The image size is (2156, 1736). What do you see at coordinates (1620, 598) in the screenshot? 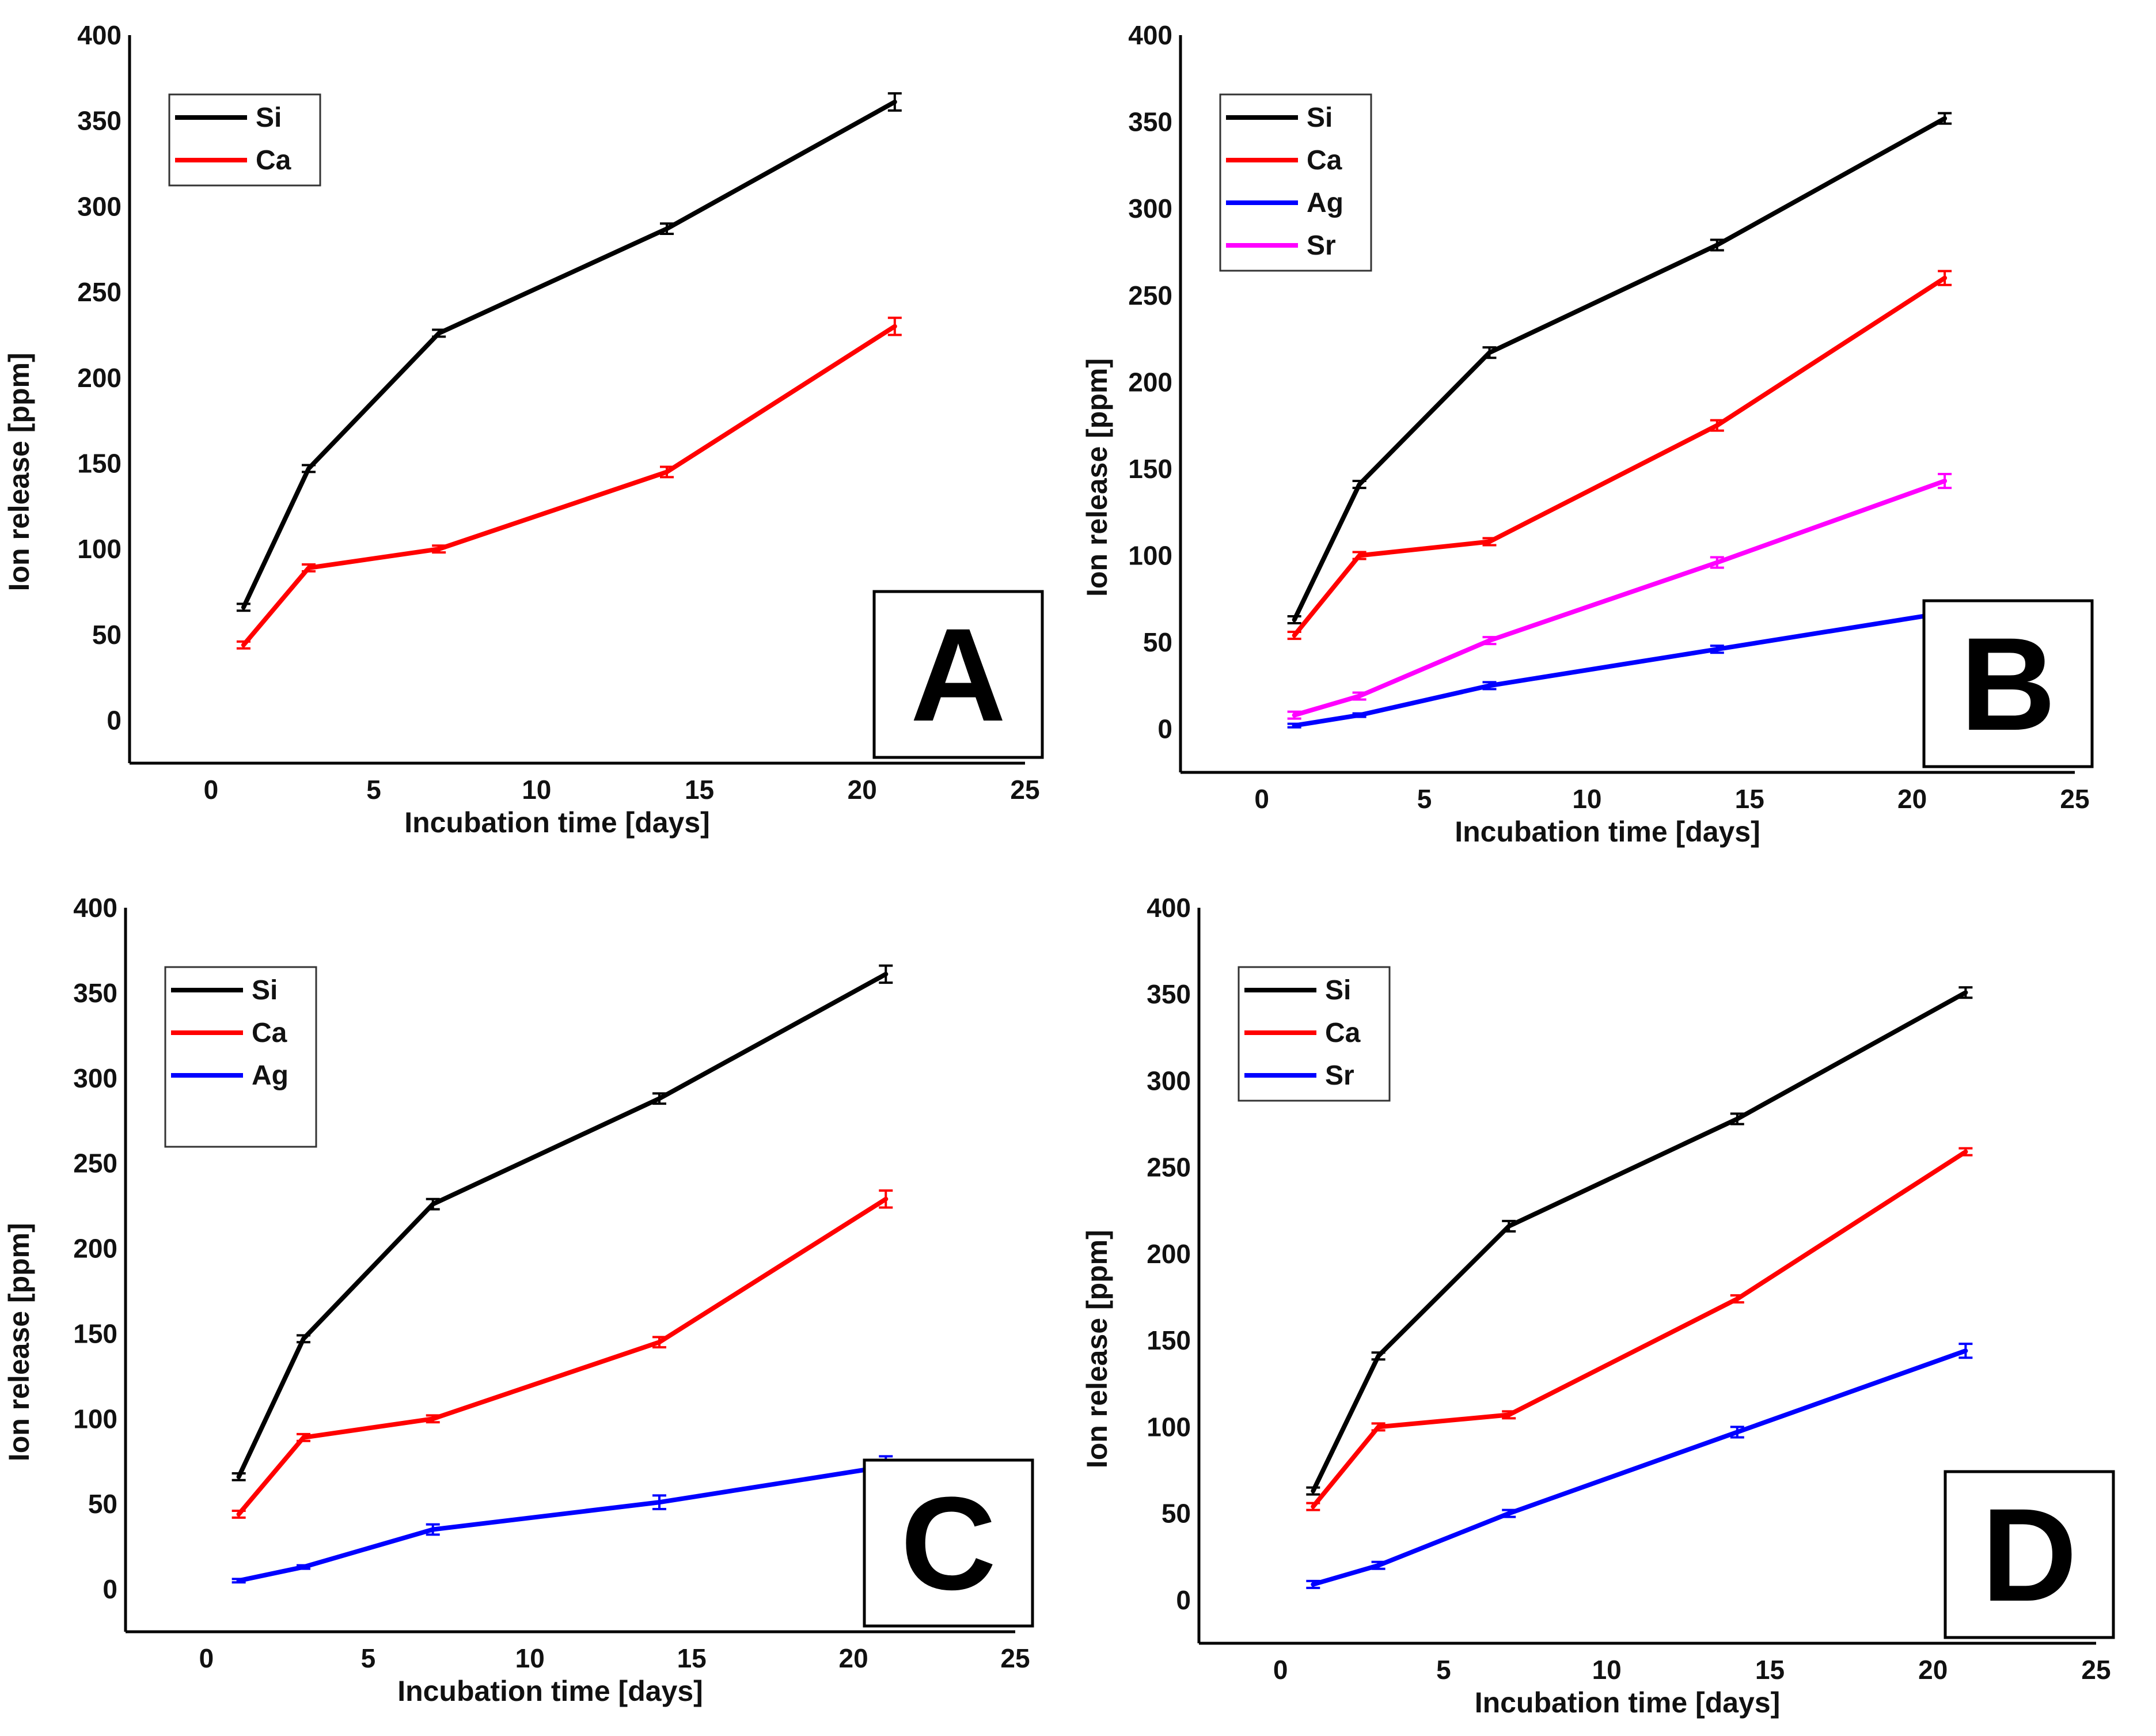
I see `series-line-sr` at bounding box center [1620, 598].